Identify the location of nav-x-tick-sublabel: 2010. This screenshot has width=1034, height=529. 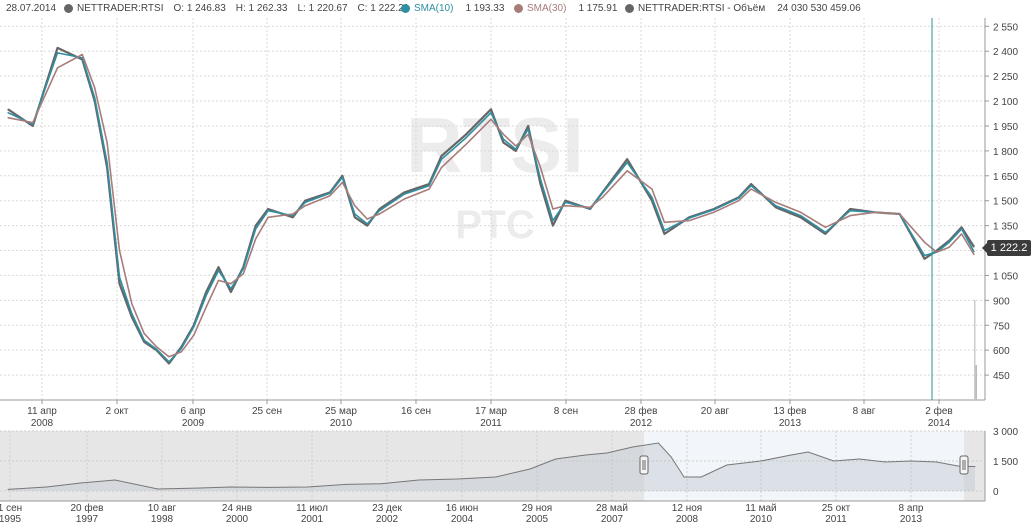
(761, 519).